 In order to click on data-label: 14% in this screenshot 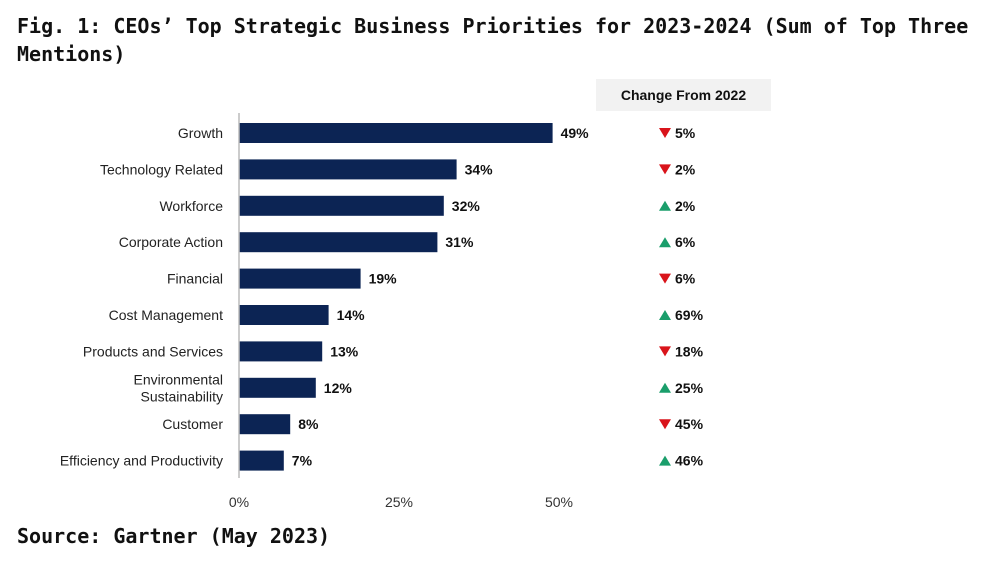, I will do `click(351, 315)`.